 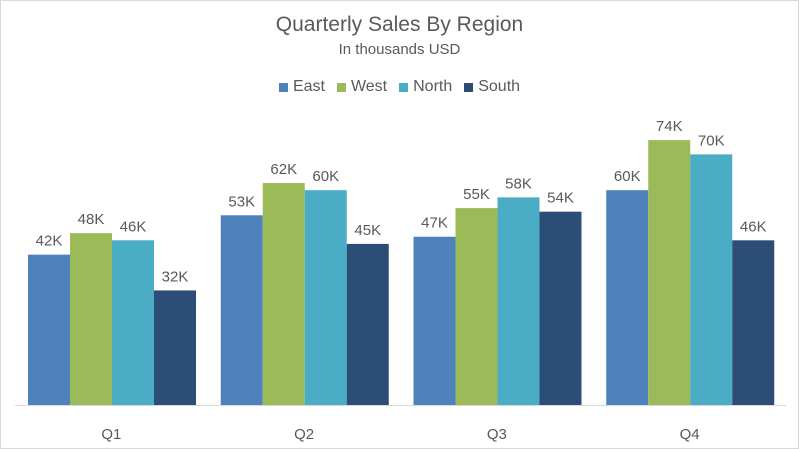 What do you see at coordinates (627, 297) in the screenshot?
I see `bar-east-q4` at bounding box center [627, 297].